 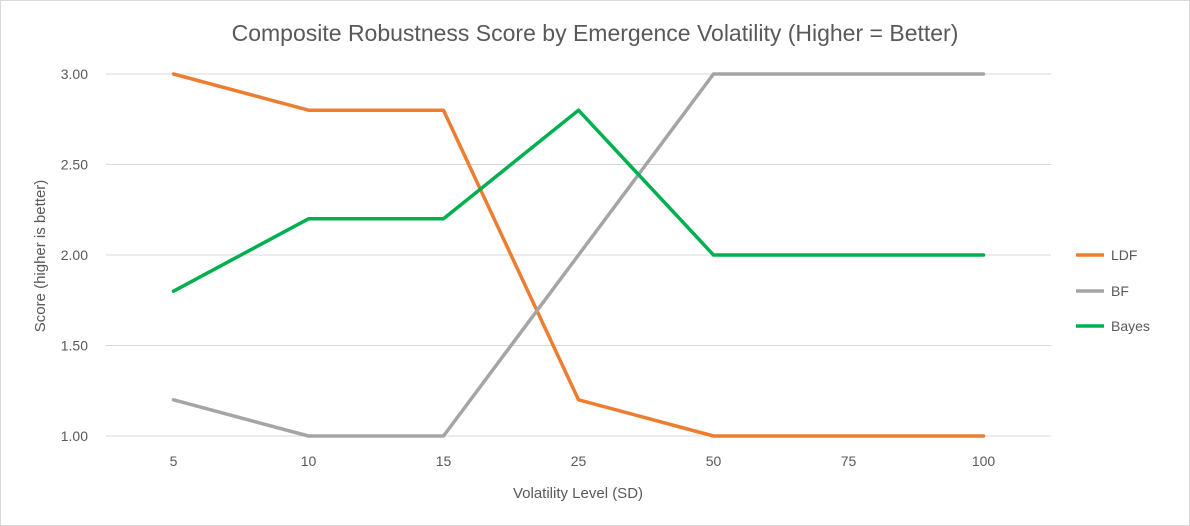 What do you see at coordinates (309, 461) in the screenshot?
I see `x-tick-label: 10` at bounding box center [309, 461].